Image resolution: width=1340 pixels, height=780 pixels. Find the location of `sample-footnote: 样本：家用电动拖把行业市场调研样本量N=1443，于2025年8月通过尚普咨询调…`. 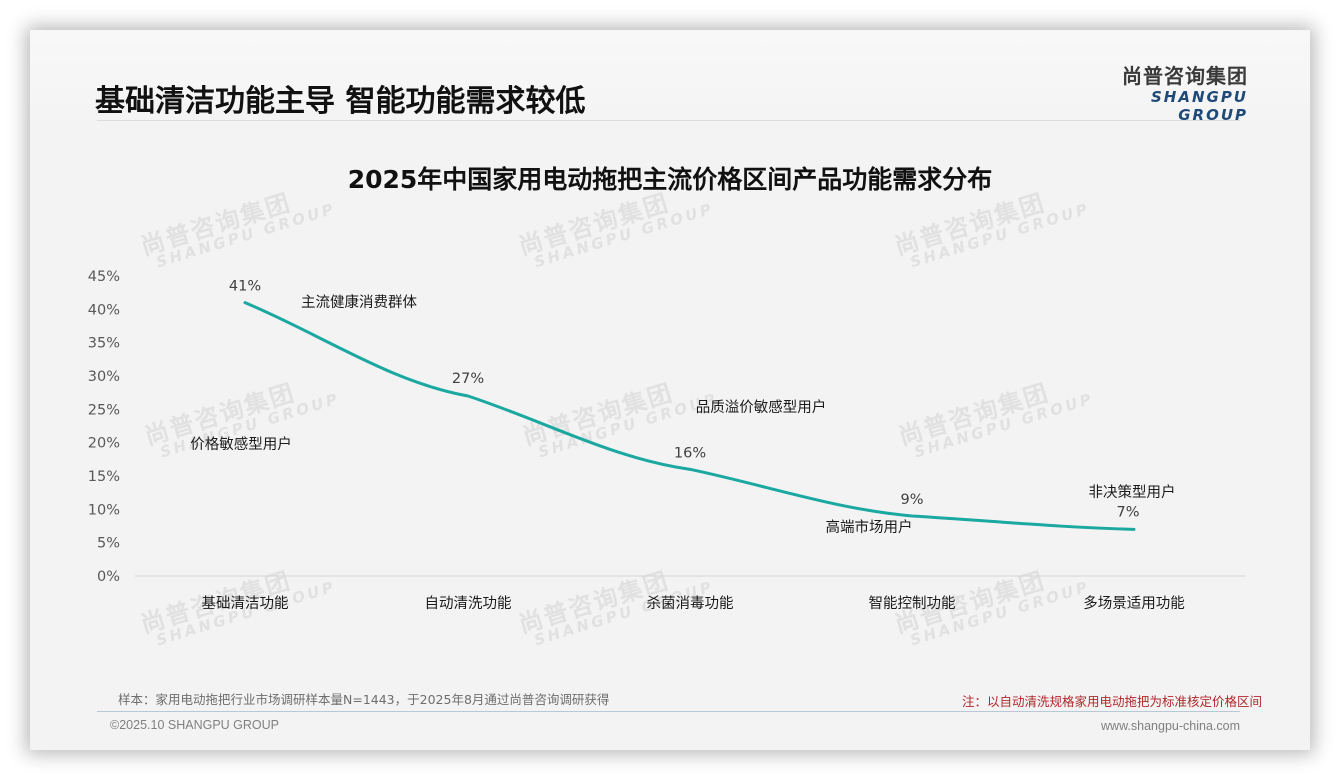

sample-footnote: 样本：家用电动拖把行业市场调研样本量N=1443，于2025年8月通过尚普咨询调… is located at coordinates (364, 699).